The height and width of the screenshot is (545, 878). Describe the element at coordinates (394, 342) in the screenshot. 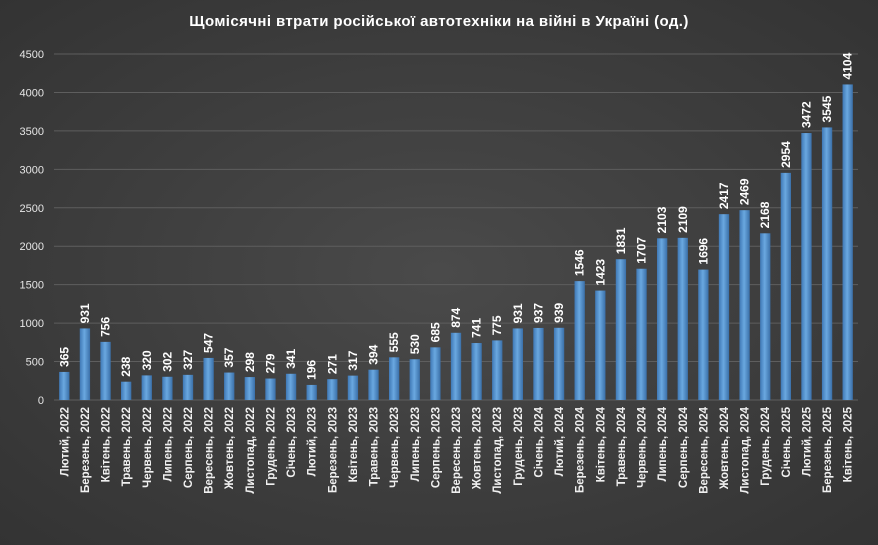

I see `data-label: 555` at that location.